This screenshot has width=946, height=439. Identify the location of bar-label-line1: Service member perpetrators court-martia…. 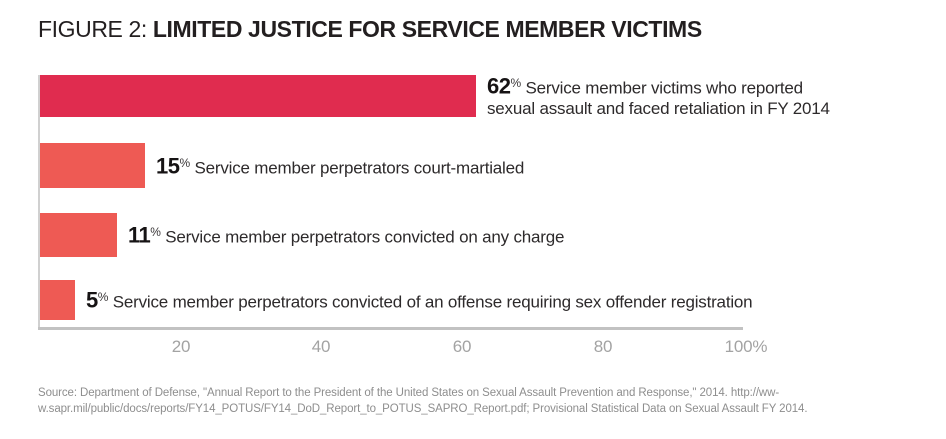
(359, 168).